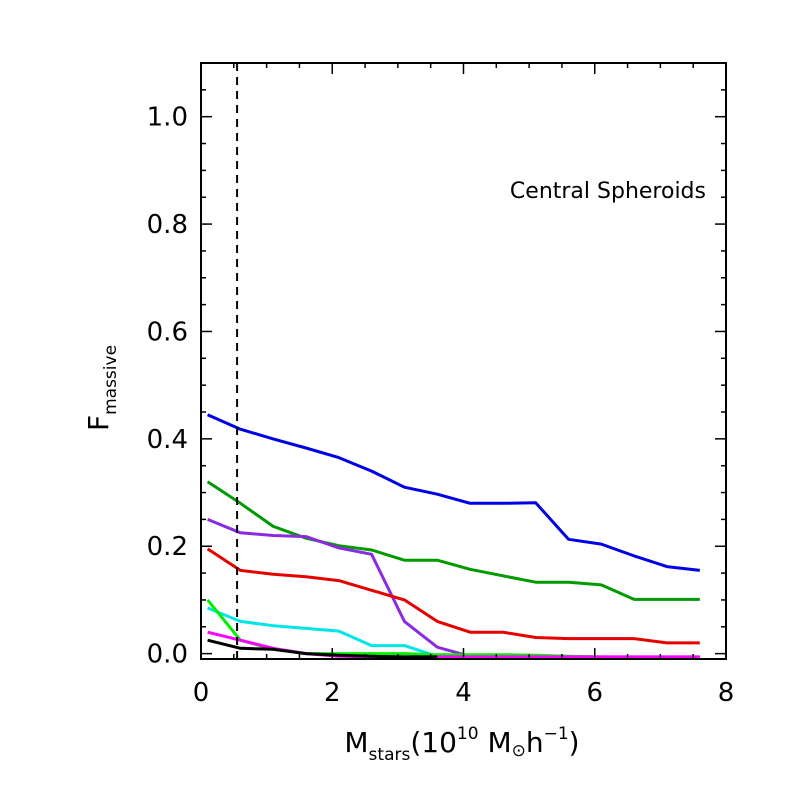 This screenshot has width=786, height=786. What do you see at coordinates (322, 648) in the screenshot?
I see `series-line-black` at bounding box center [322, 648].